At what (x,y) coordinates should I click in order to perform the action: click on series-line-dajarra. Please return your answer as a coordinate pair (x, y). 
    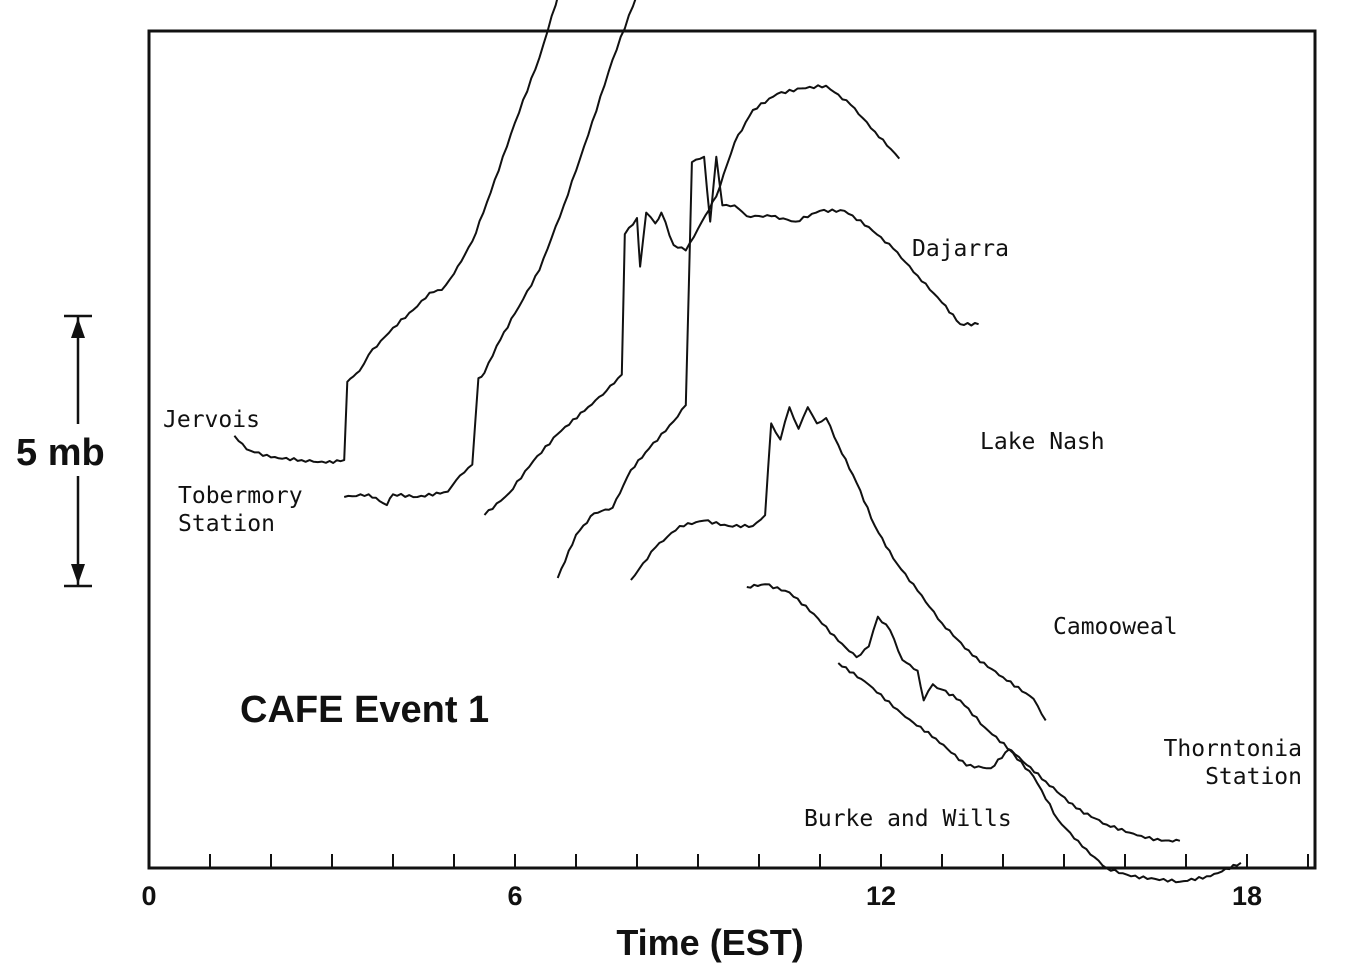
    Looking at the image, I should click on (692, 300).